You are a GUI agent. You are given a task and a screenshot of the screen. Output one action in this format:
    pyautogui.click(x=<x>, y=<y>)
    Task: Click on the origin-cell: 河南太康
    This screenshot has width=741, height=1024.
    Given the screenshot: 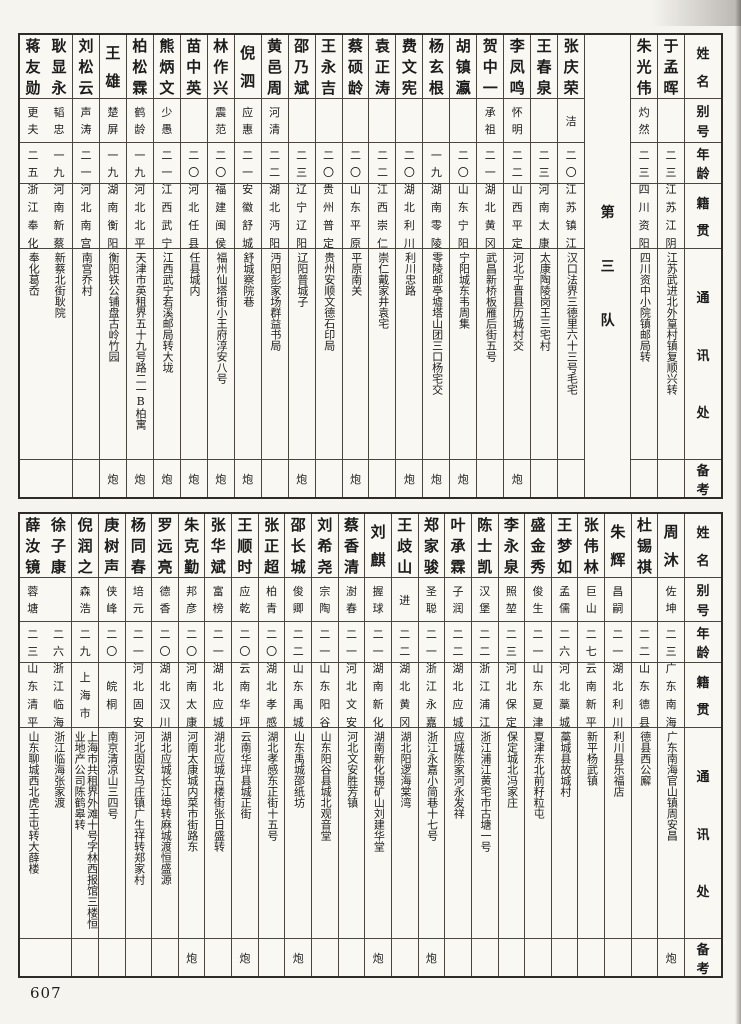 What is the action you would take?
    pyautogui.click(x=544, y=216)
    